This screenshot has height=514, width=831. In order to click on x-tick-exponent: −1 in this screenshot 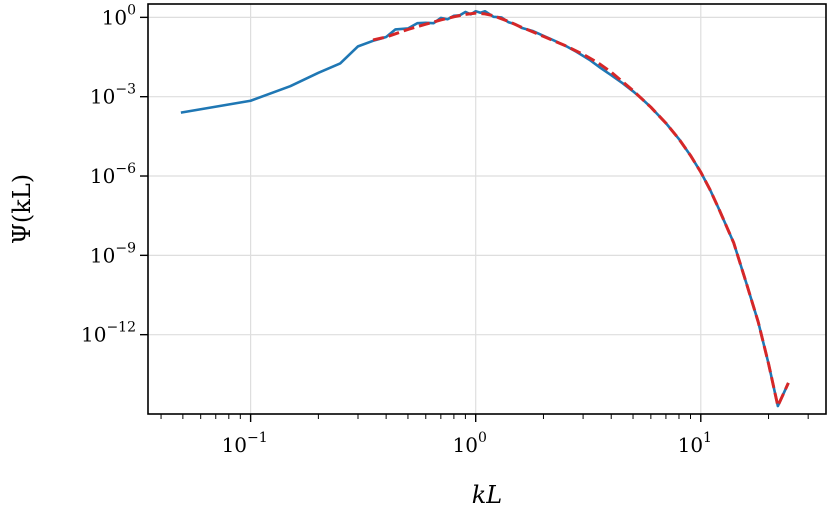, I will do `click(257, 438)`.